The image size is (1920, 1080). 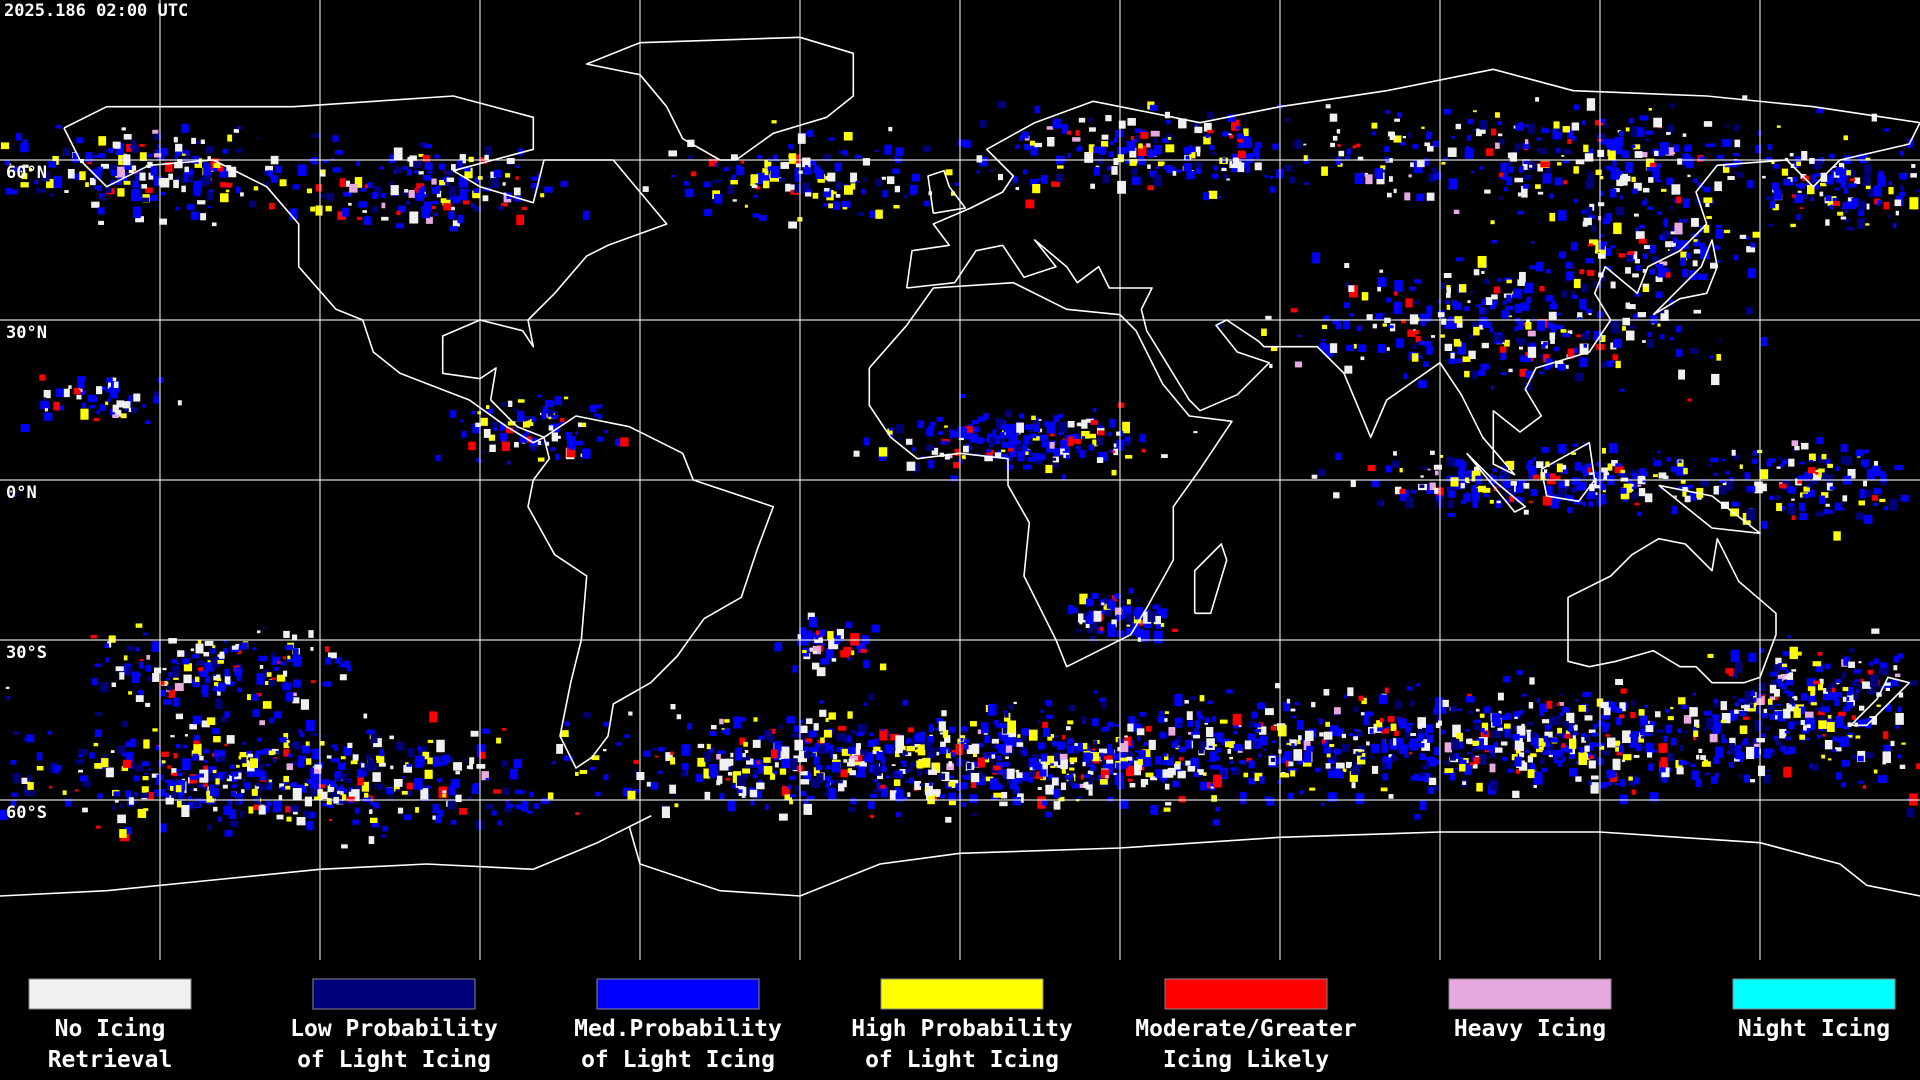 I want to click on legend-label: Heavy Icing, so click(x=1530, y=1029).